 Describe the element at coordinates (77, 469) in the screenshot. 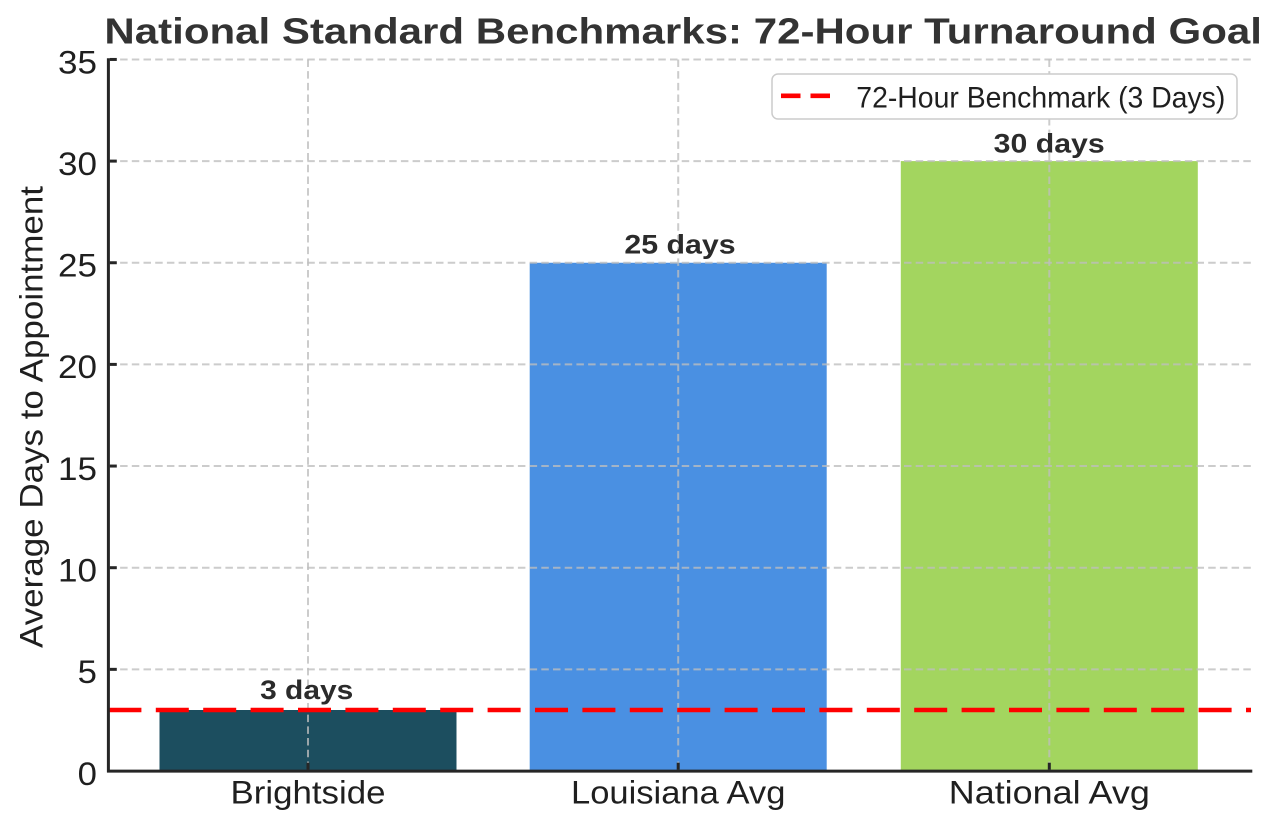

I see `svg-text: 15` at that location.